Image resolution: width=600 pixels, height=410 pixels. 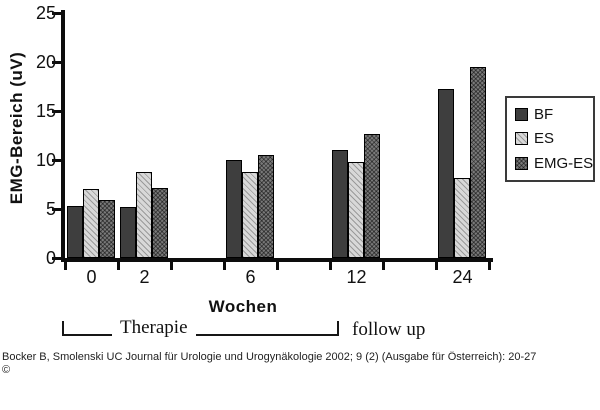 I want to click on y-tick-label-5: 5, so click(x=50, y=209).